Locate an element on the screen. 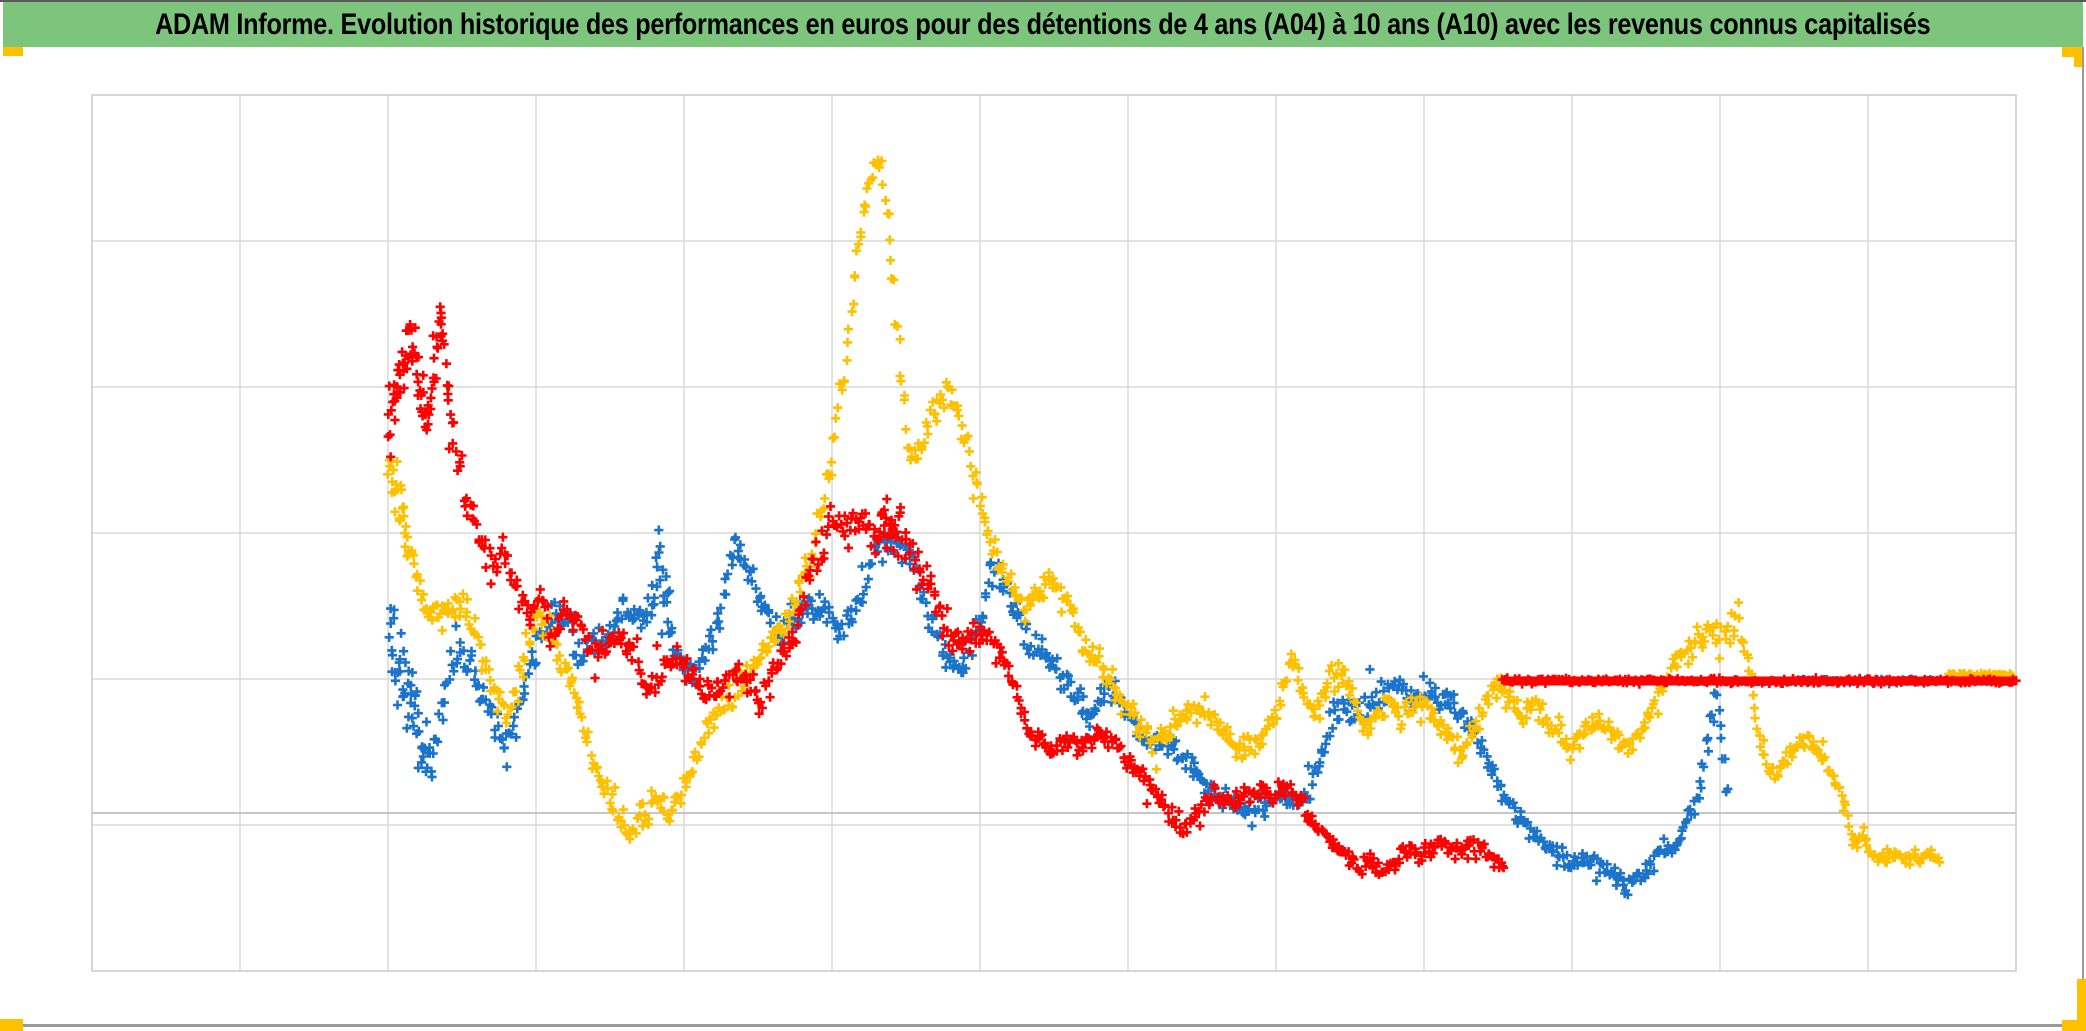  accent-mark-bottom-right-vertical is located at coordinates (2081, 1005).